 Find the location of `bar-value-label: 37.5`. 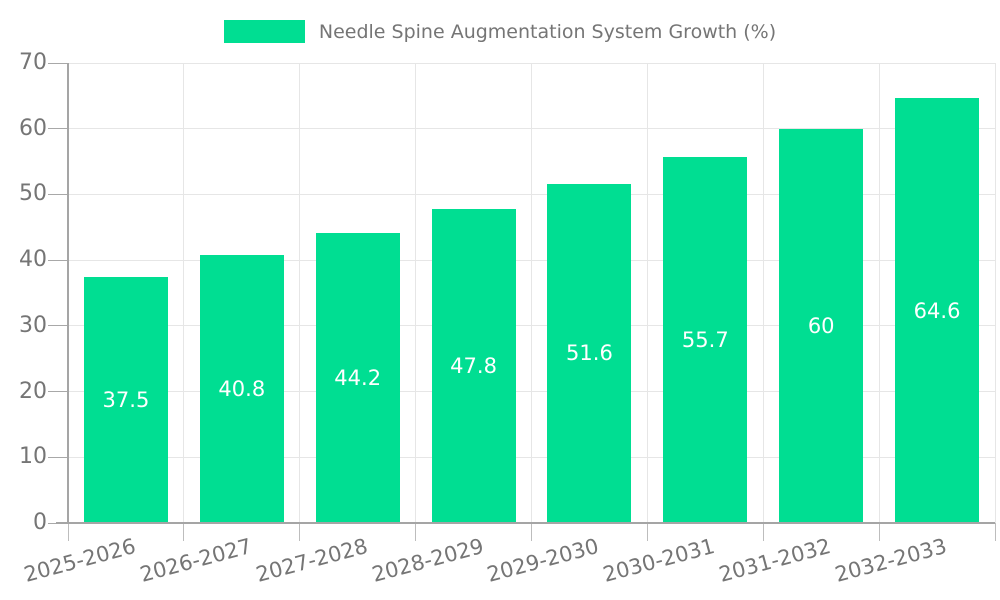

bar-value-label: 37.5 is located at coordinates (126, 399).